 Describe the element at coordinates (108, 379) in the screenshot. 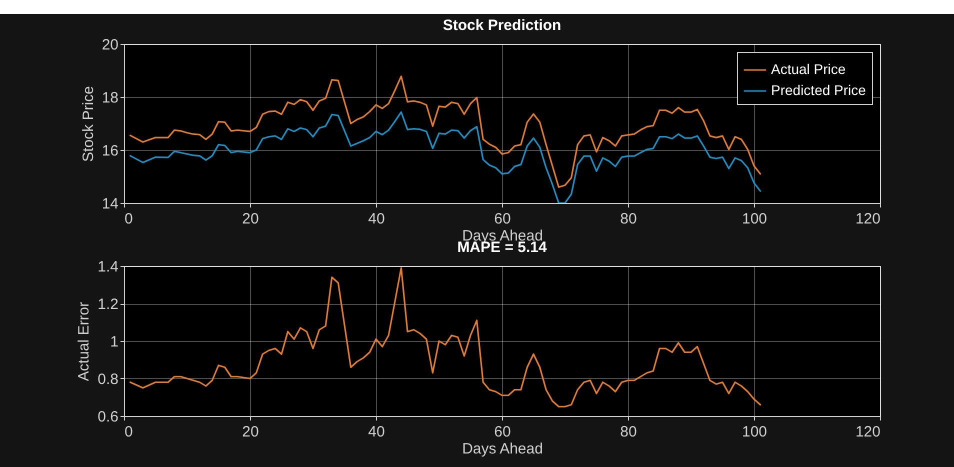

I see `y-tick-label: 0.8` at that location.